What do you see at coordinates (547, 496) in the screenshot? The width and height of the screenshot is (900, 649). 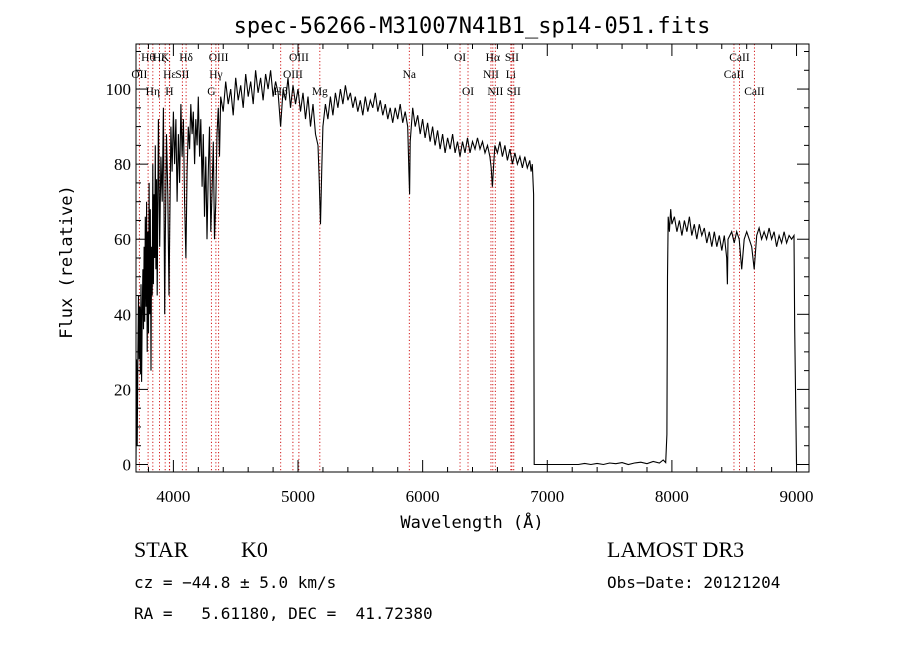 I see `x-tick-label-3: 7000` at bounding box center [547, 496].